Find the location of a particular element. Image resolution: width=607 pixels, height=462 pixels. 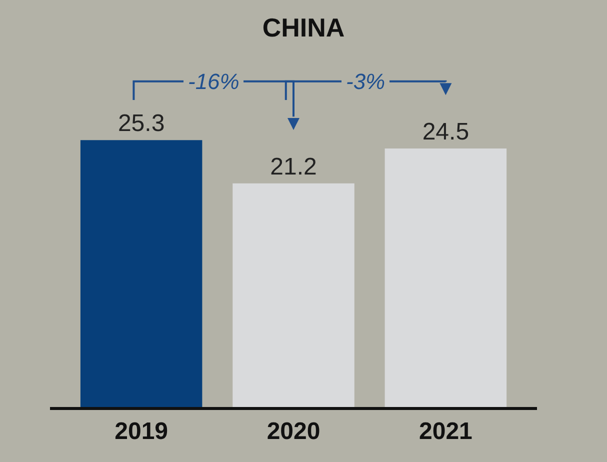

text: -3% is located at coordinates (366, 81).